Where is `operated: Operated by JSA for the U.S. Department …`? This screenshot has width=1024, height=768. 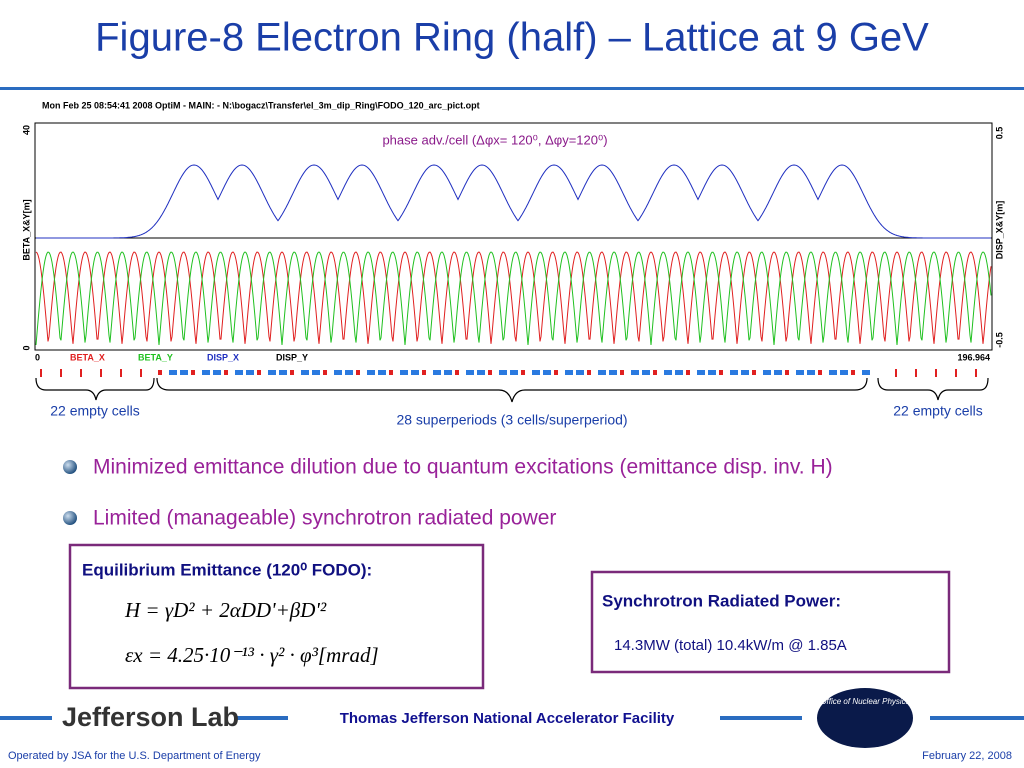
operated: Operated by JSA for the U.S. Department … is located at coordinates (134, 756).